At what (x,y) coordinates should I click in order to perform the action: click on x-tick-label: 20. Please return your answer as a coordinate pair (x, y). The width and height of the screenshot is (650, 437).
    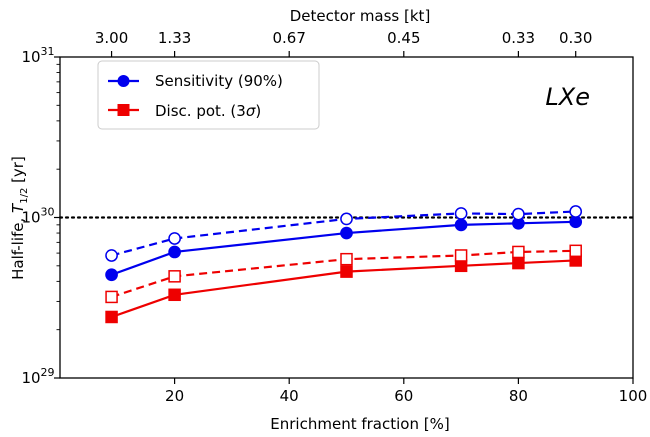
    Looking at the image, I should click on (174, 396).